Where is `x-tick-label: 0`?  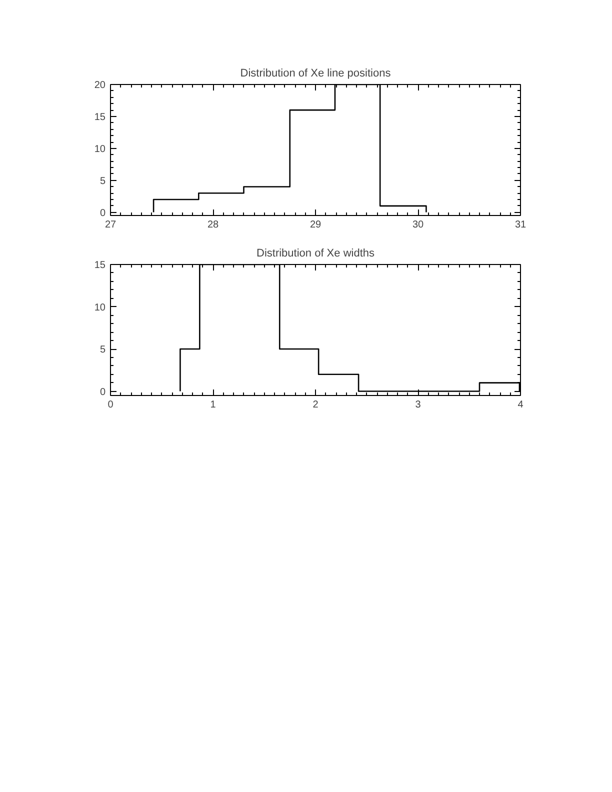
x-tick-label: 0 is located at coordinates (111, 405).